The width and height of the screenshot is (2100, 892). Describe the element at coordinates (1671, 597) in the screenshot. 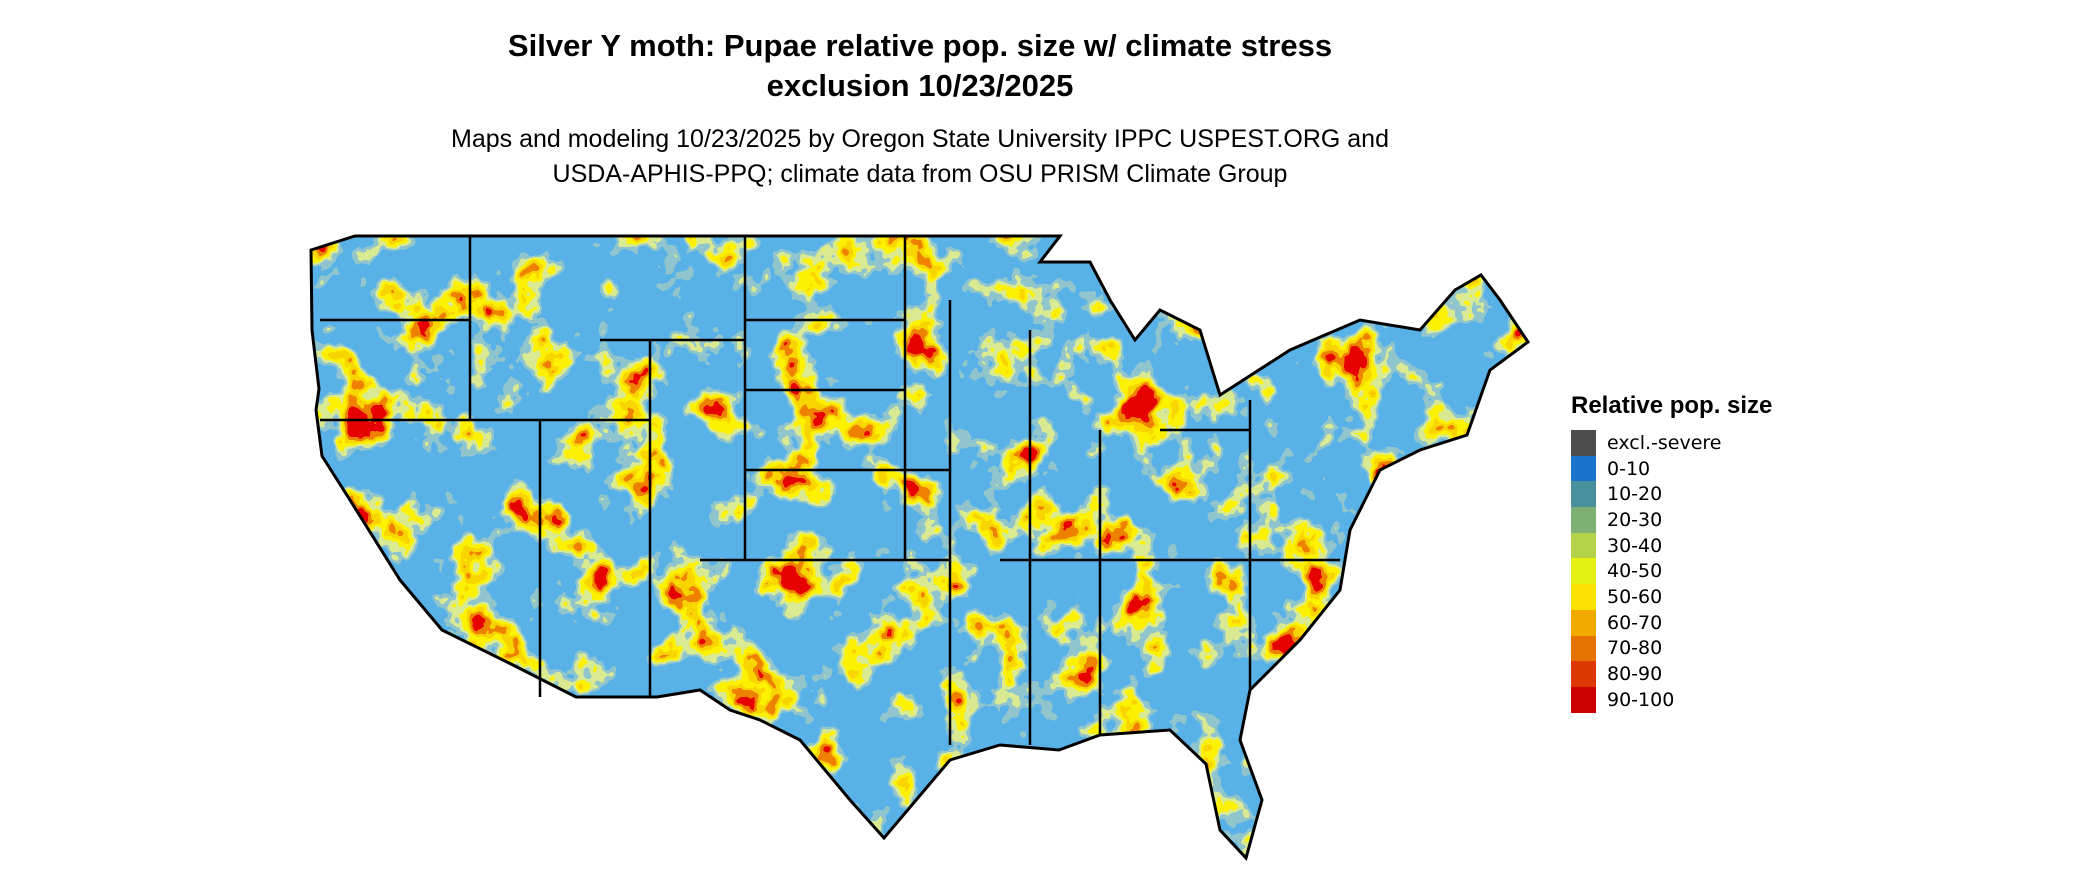

I see `legend-item: 50-60` at that location.